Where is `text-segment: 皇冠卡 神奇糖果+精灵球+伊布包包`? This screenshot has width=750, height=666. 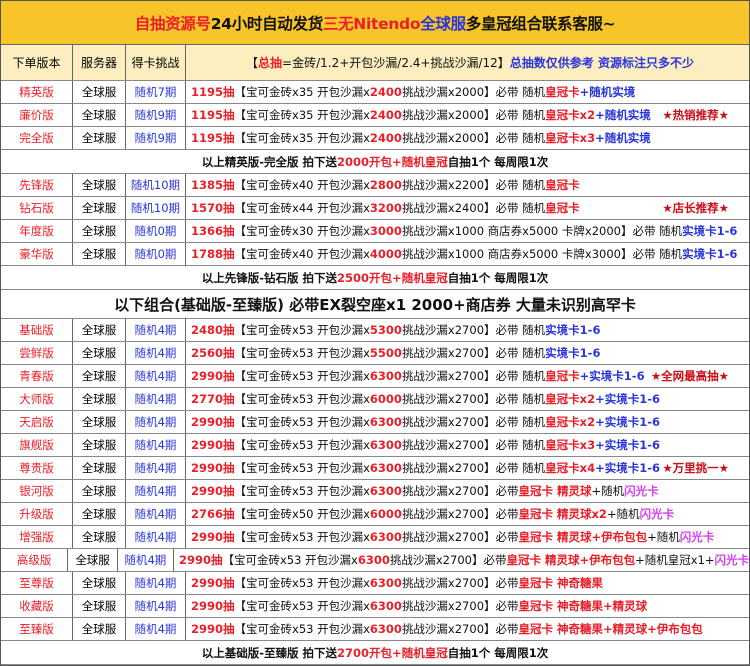 text-segment: 皇冠卡 神奇糖果+精灵球+伊布包包 is located at coordinates (610, 629).